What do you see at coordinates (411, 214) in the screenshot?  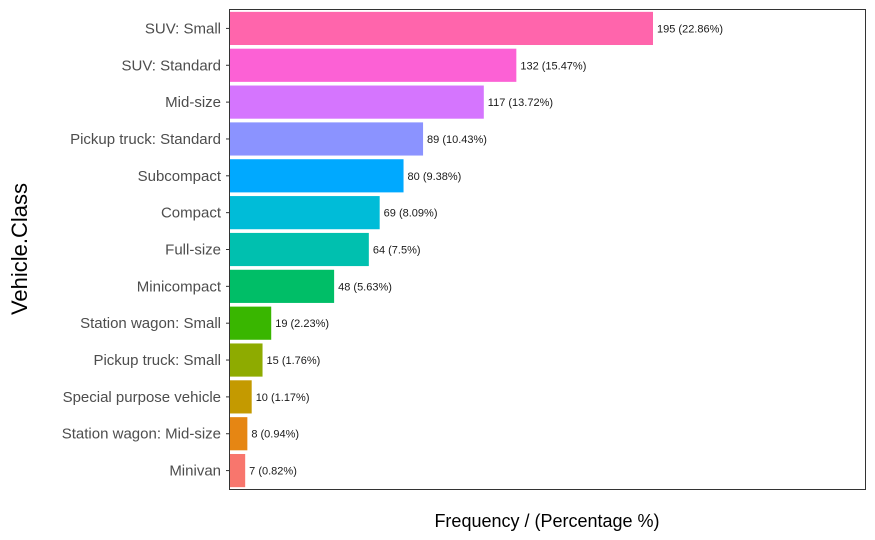 I see `bar-data-label: 69 (8.09%)` at bounding box center [411, 214].